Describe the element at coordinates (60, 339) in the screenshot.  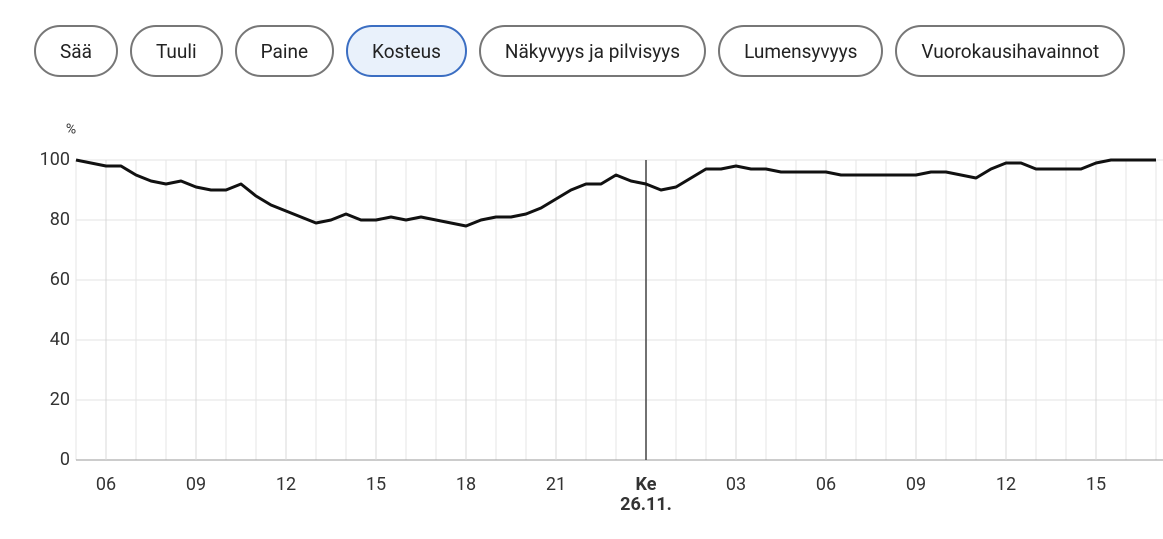
I see `y-tick-label: 40` at that location.